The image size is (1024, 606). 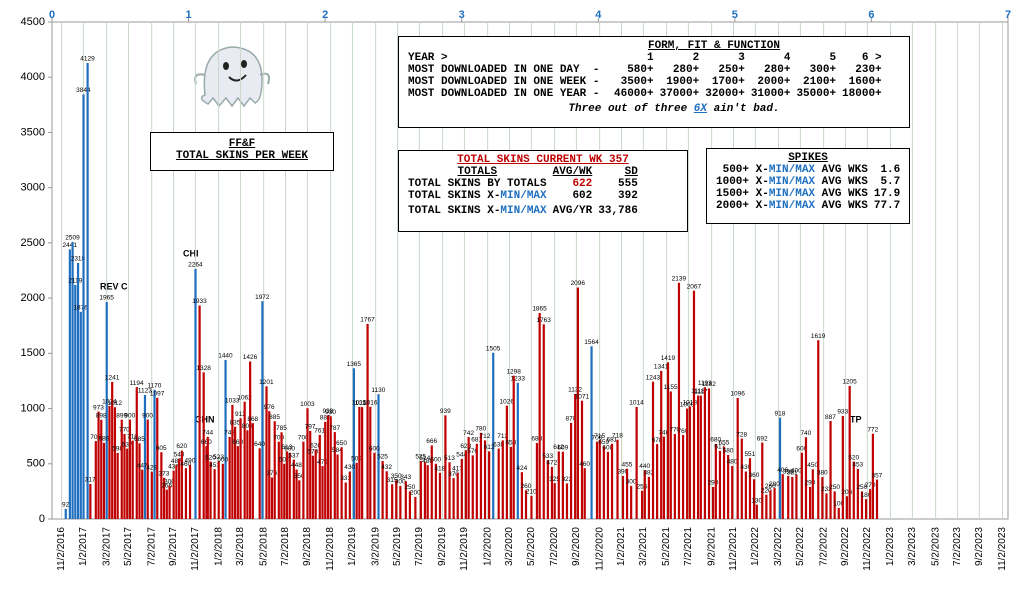 I want to click on value-label: 317, so click(x=90, y=480).